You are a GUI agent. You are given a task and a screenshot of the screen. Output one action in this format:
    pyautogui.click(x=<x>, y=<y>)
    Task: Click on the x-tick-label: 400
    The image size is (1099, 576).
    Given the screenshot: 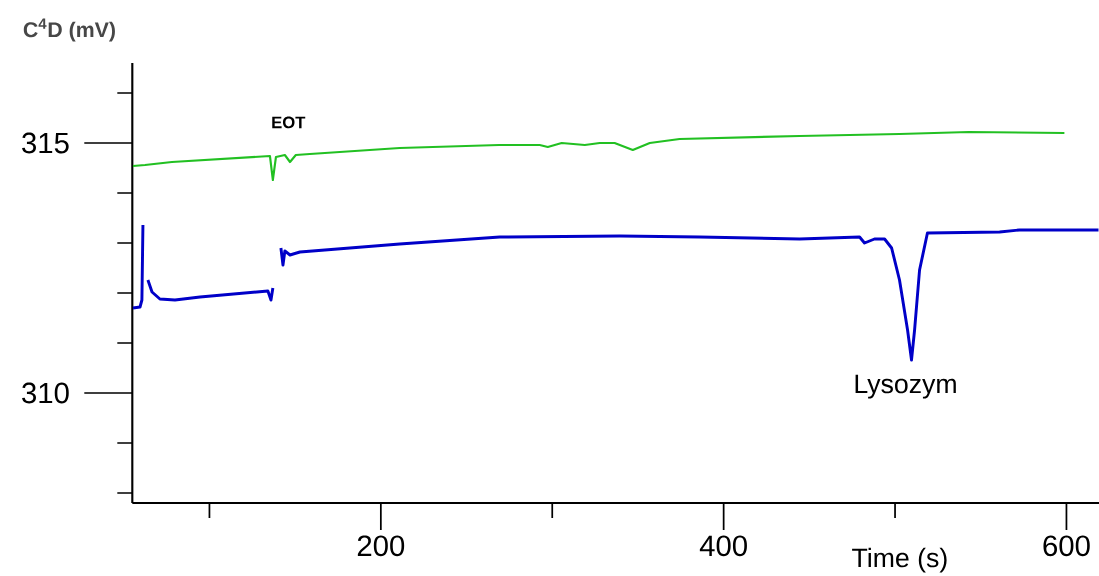 What is the action you would take?
    pyautogui.click(x=723, y=546)
    